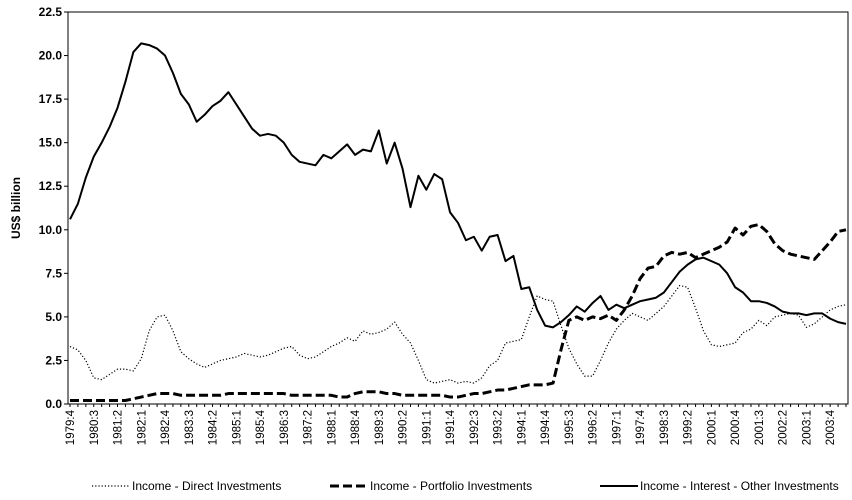 This screenshot has width=852, height=500. I want to click on x-tick-label: 1989:3, so click(380, 427).